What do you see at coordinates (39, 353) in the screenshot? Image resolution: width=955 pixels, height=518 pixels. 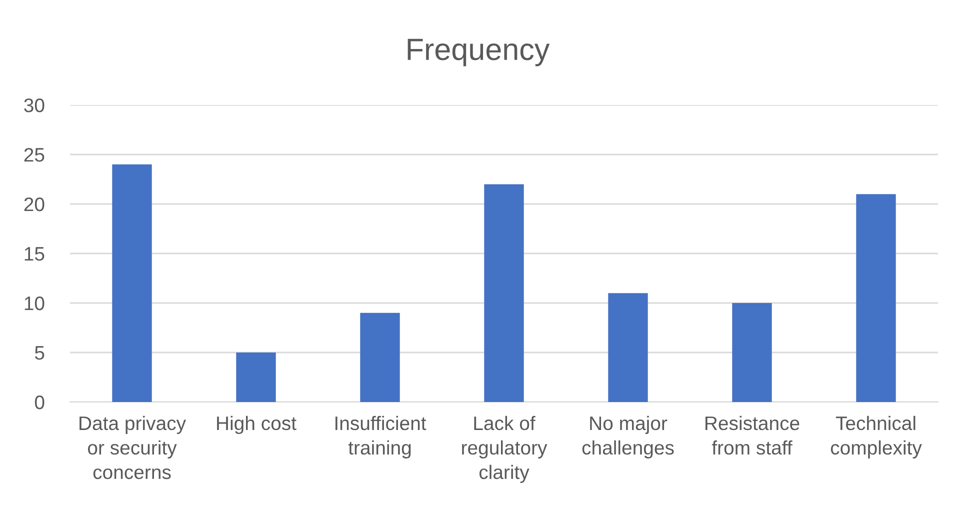 I see `y-tick-label: 5` at bounding box center [39, 353].